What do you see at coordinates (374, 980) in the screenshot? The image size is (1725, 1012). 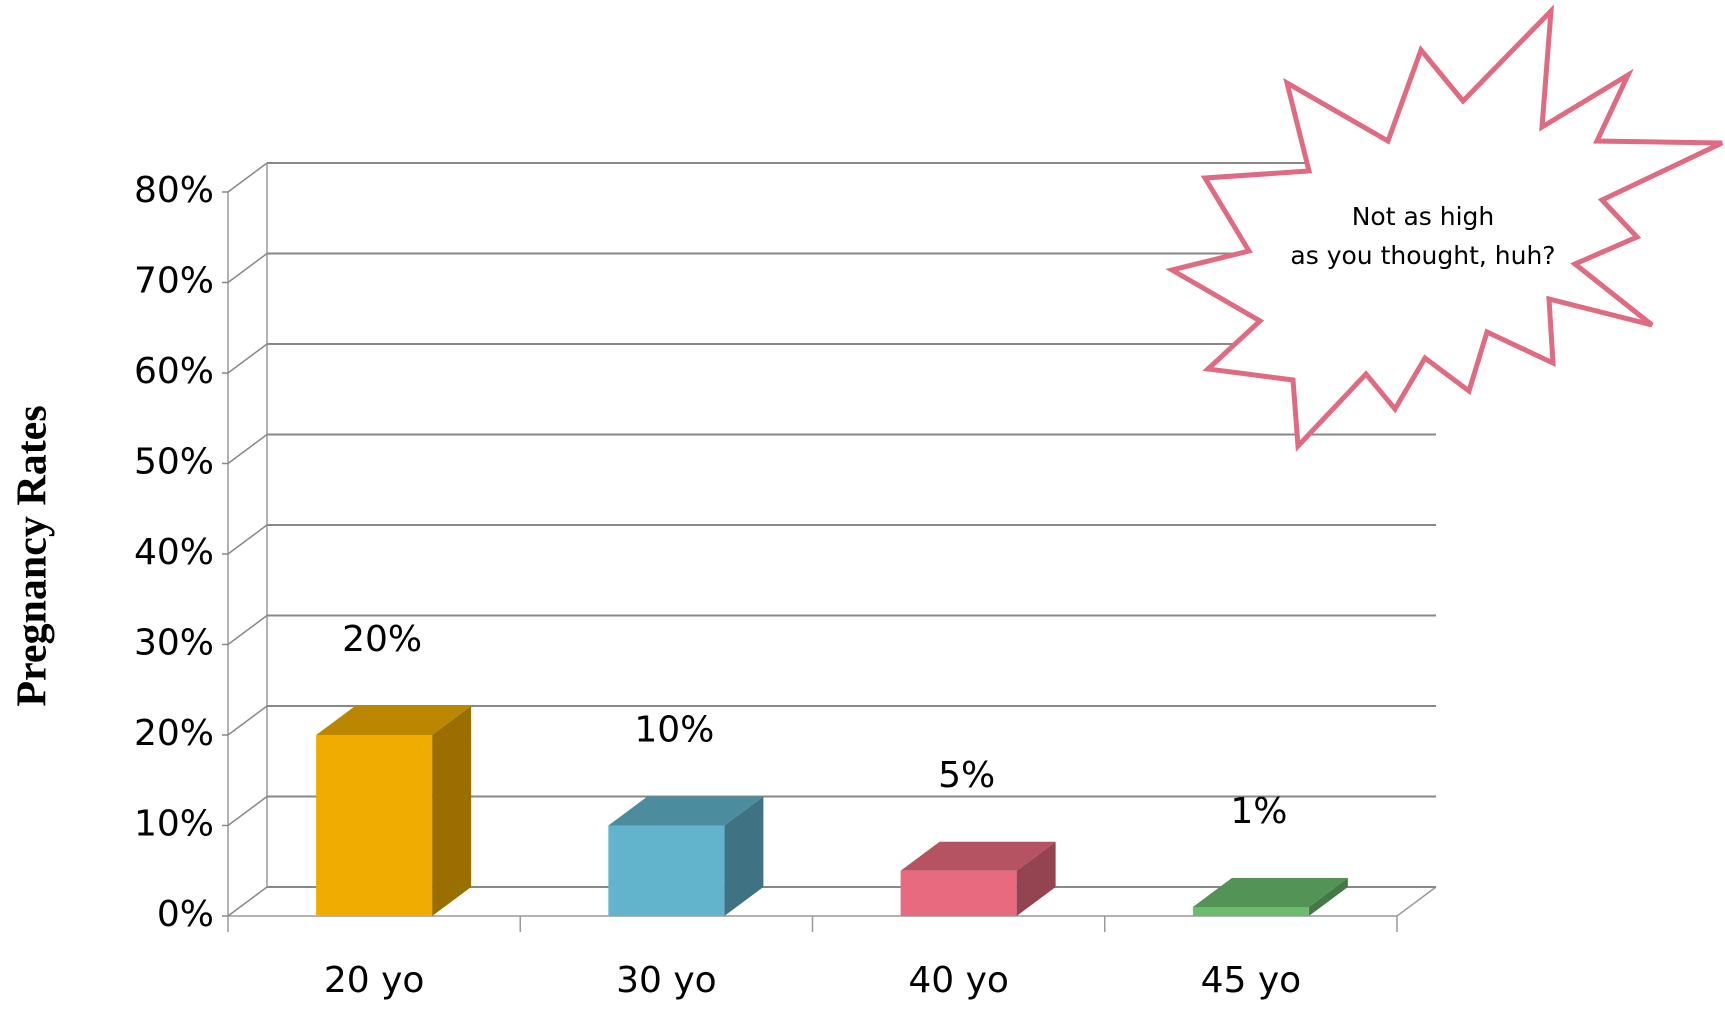 I see `x-tick-label: 20 yo` at bounding box center [374, 980].